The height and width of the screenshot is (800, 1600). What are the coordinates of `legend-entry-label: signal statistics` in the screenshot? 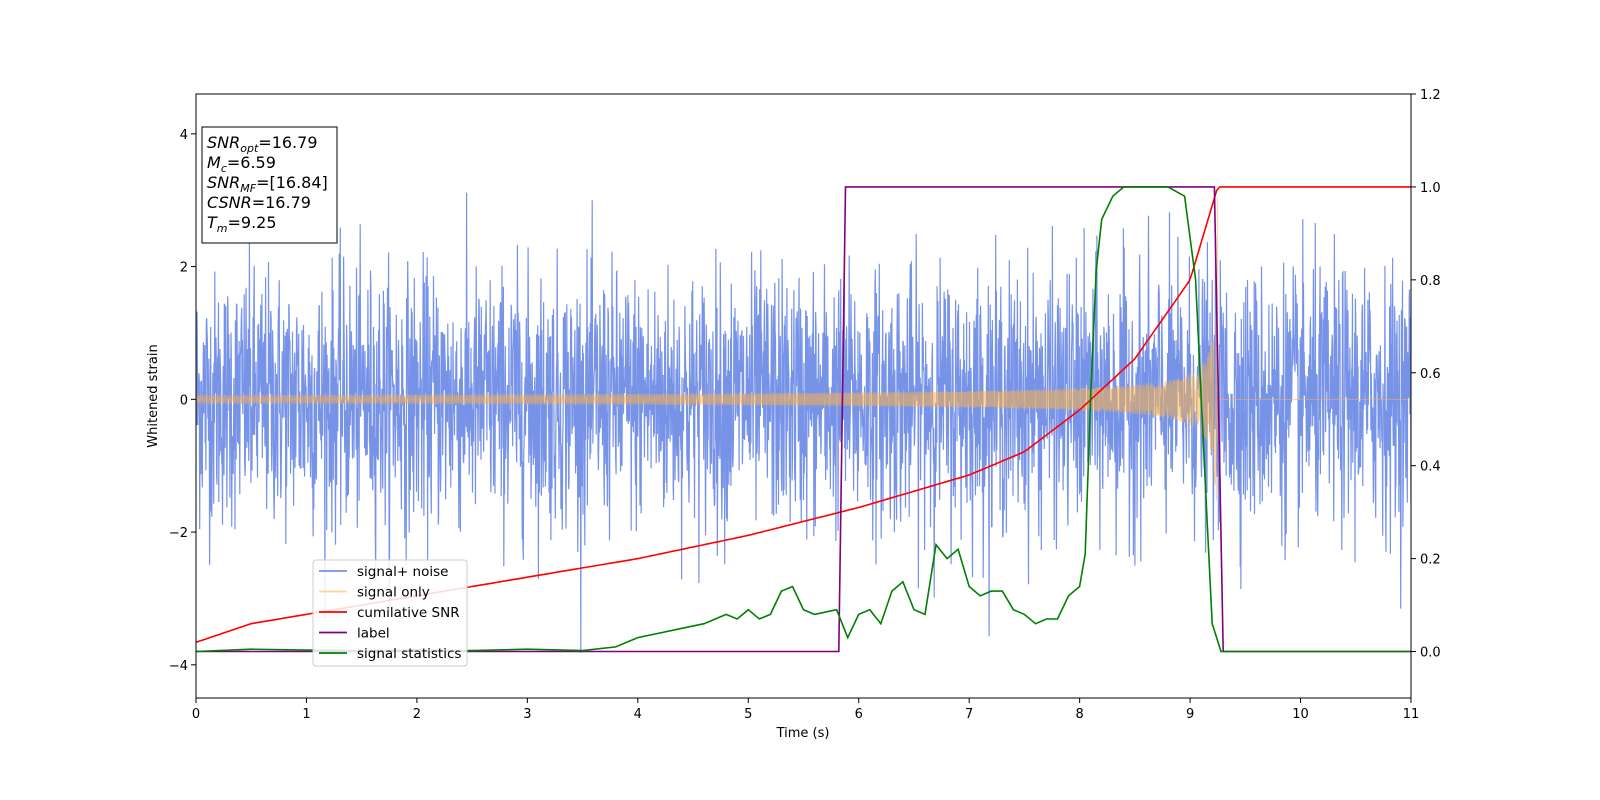 It's located at (409, 654).